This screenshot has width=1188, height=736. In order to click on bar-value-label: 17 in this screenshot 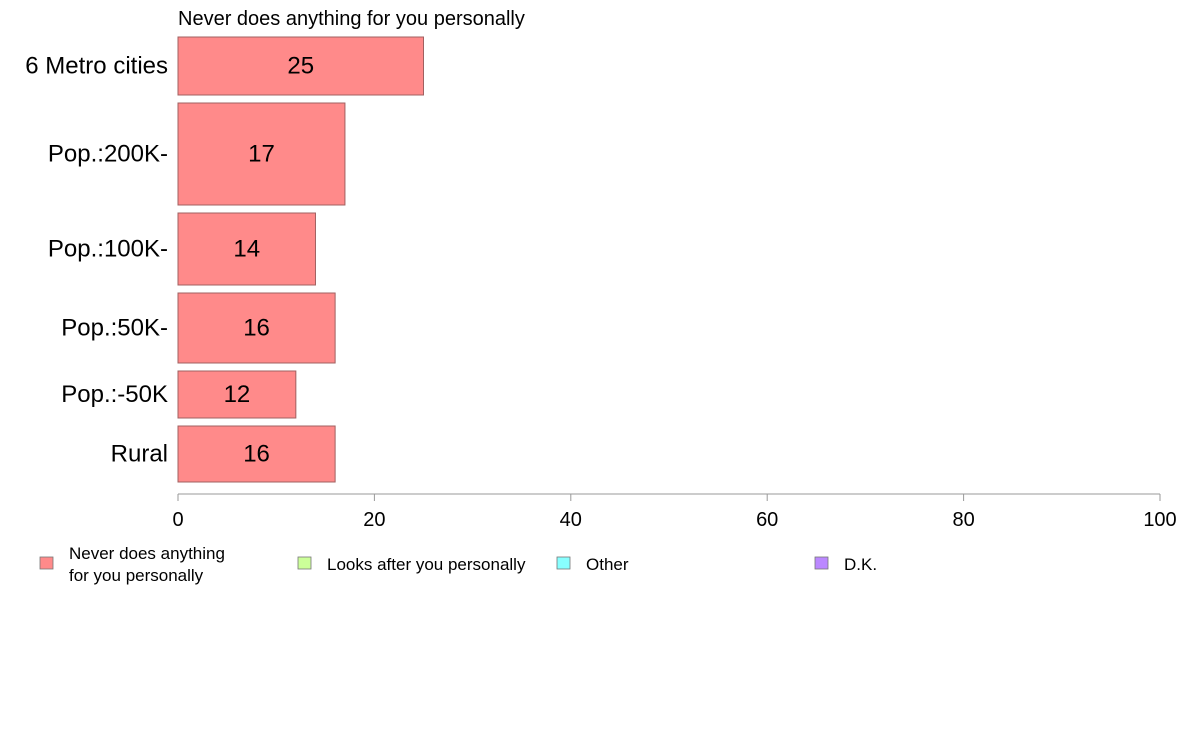, I will do `click(261, 154)`.